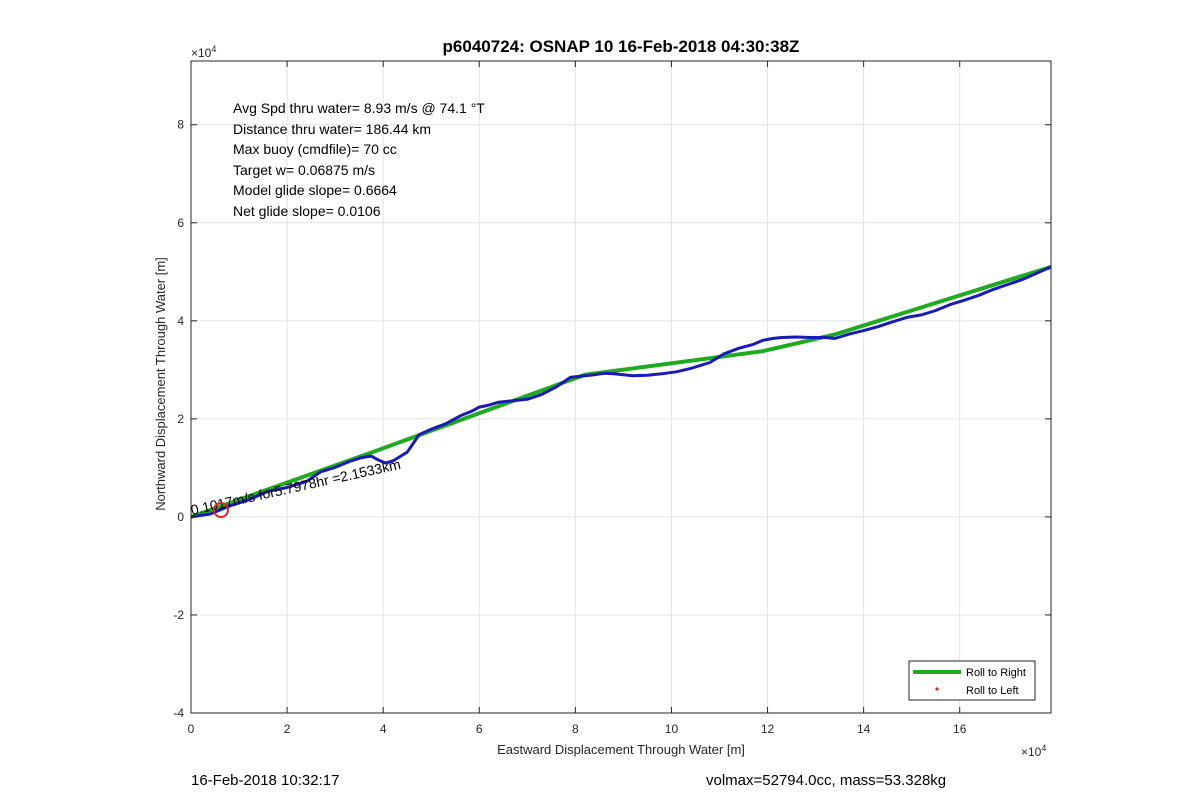 This screenshot has width=1200, height=804. Describe the element at coordinates (304, 170) in the screenshot. I see `annotation-target-w: Target w= 0.06875 m/s` at that location.